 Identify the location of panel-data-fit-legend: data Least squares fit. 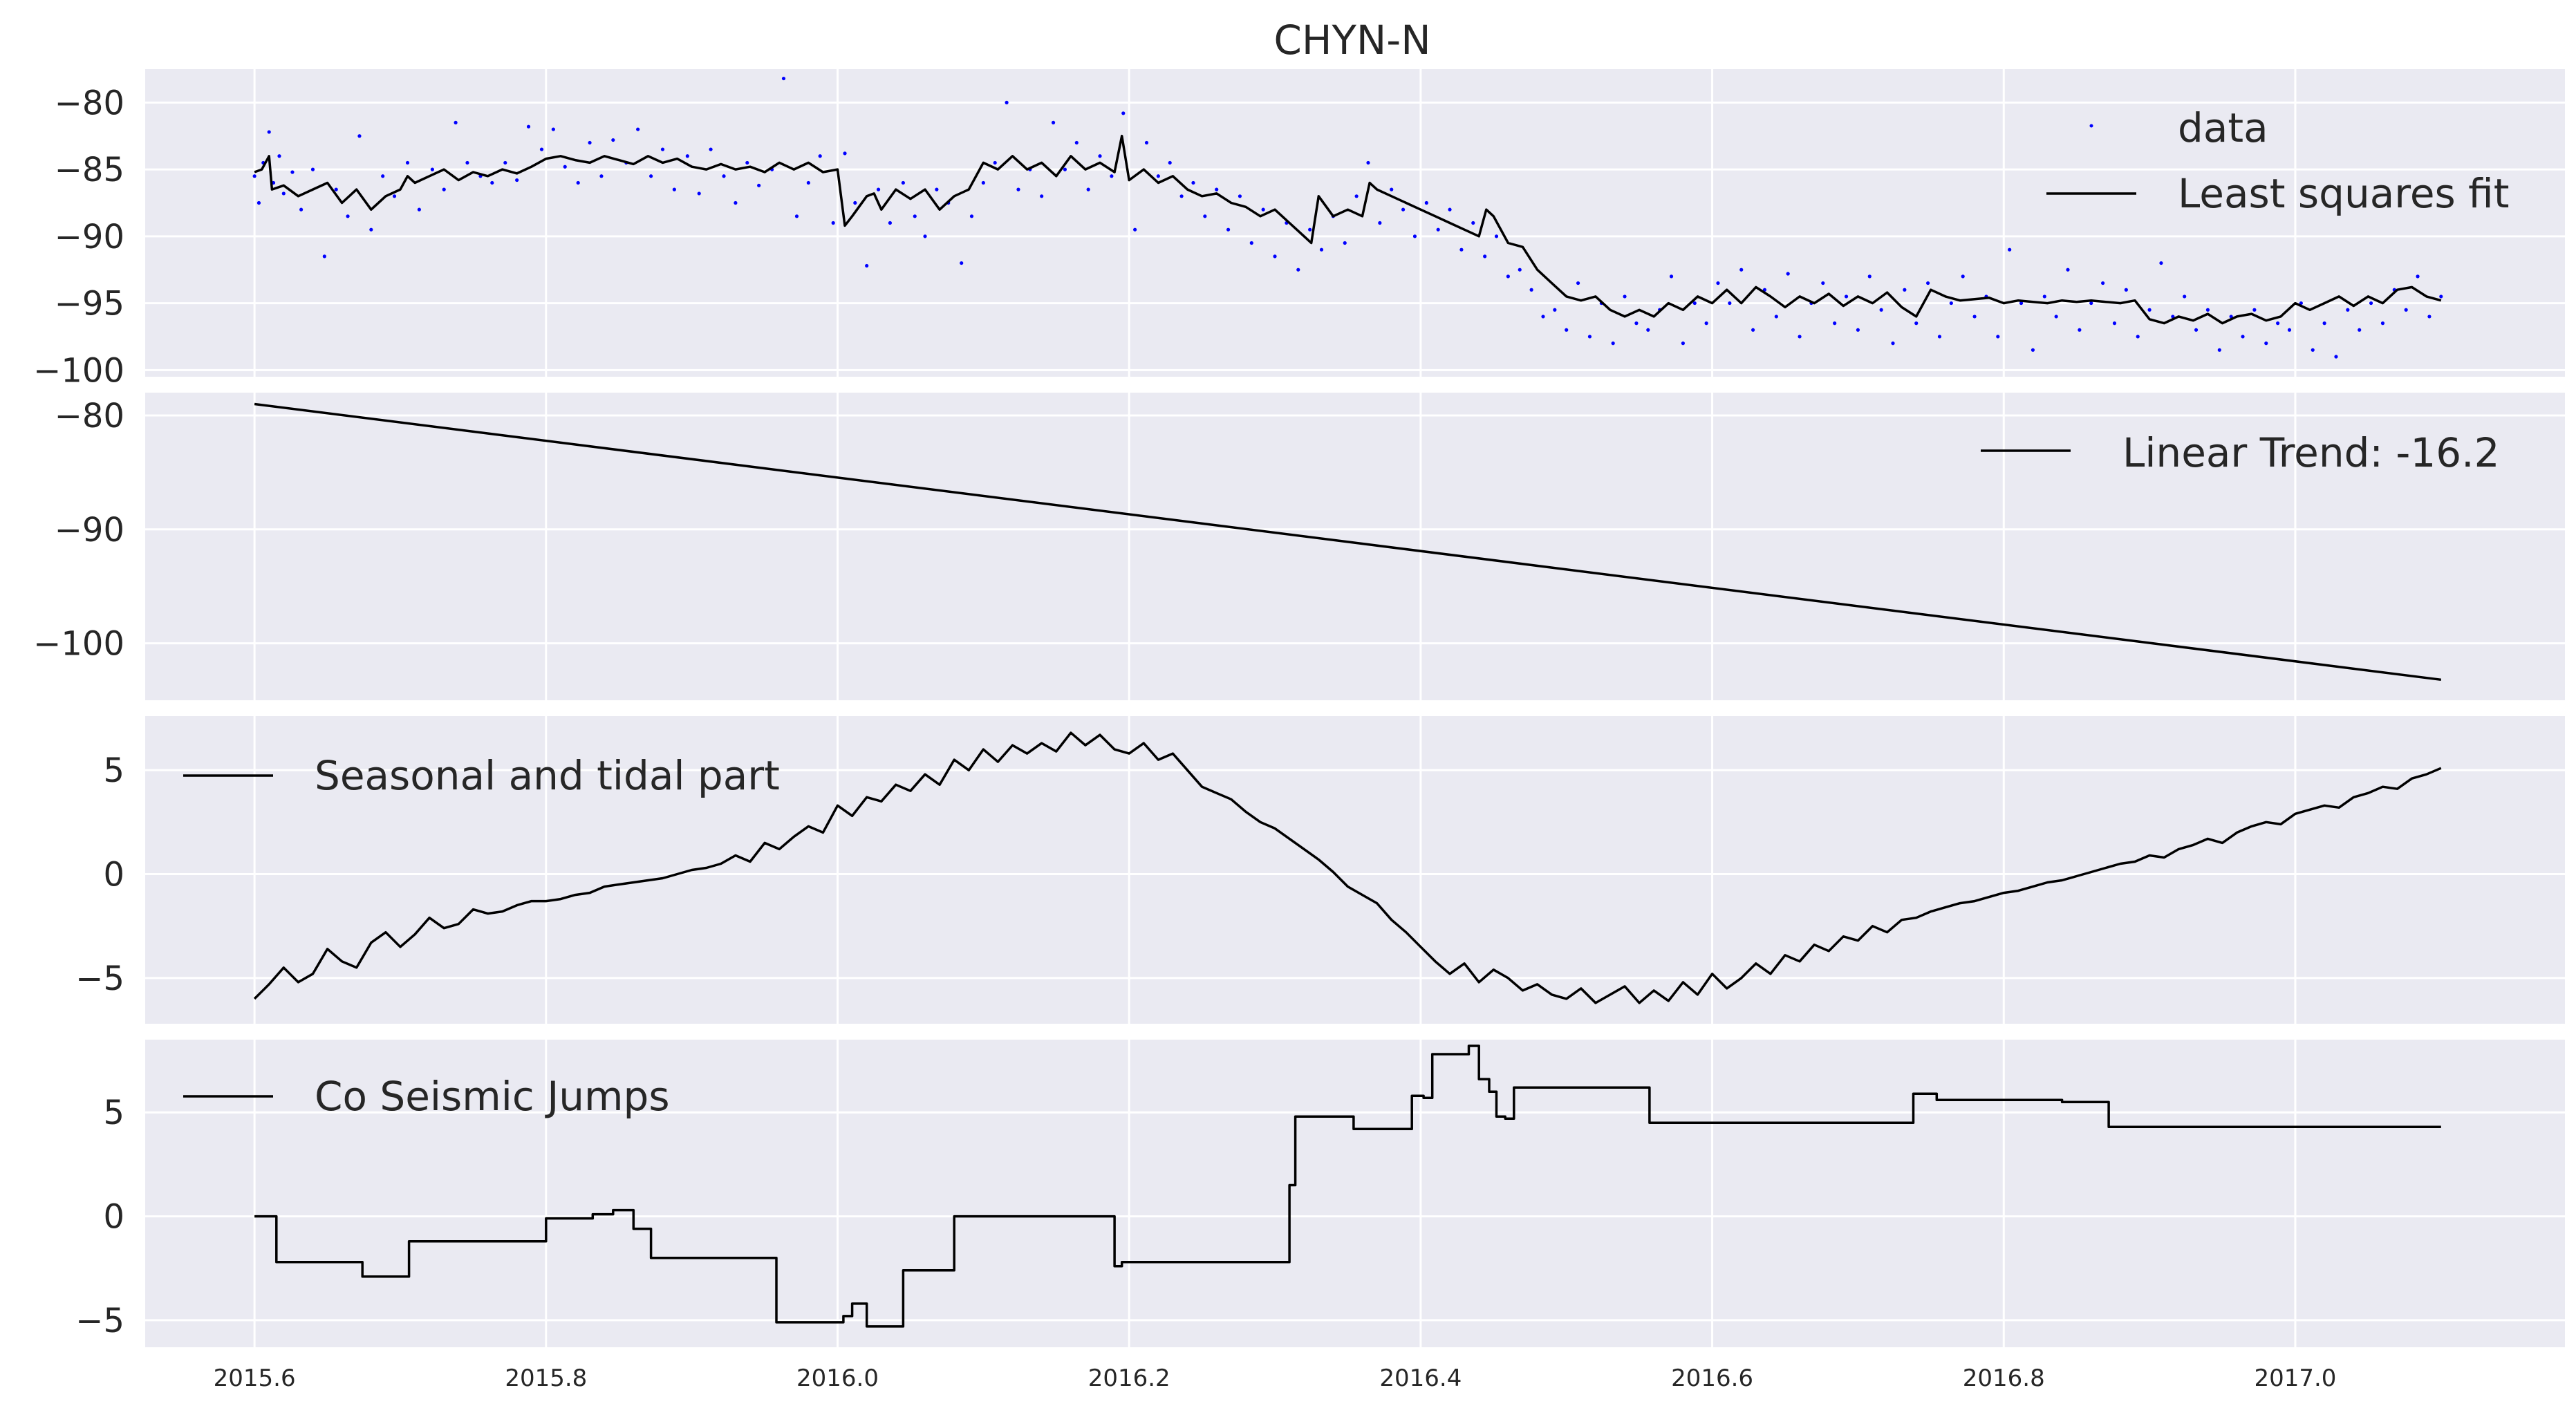
(2277, 160).